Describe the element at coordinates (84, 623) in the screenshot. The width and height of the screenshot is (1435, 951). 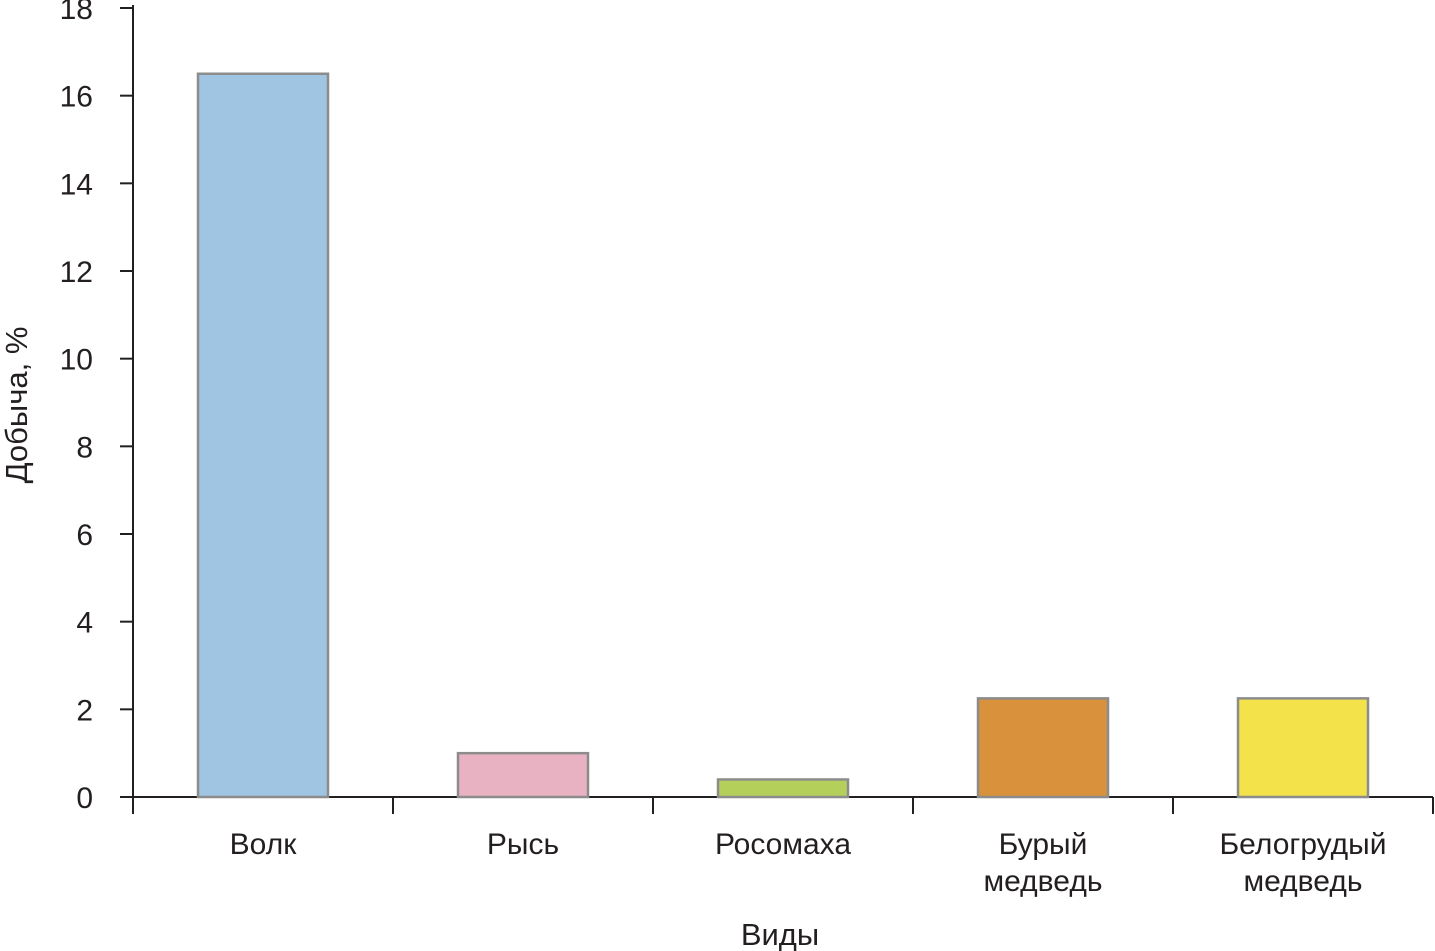
I see `y-tick-label: 4` at that location.